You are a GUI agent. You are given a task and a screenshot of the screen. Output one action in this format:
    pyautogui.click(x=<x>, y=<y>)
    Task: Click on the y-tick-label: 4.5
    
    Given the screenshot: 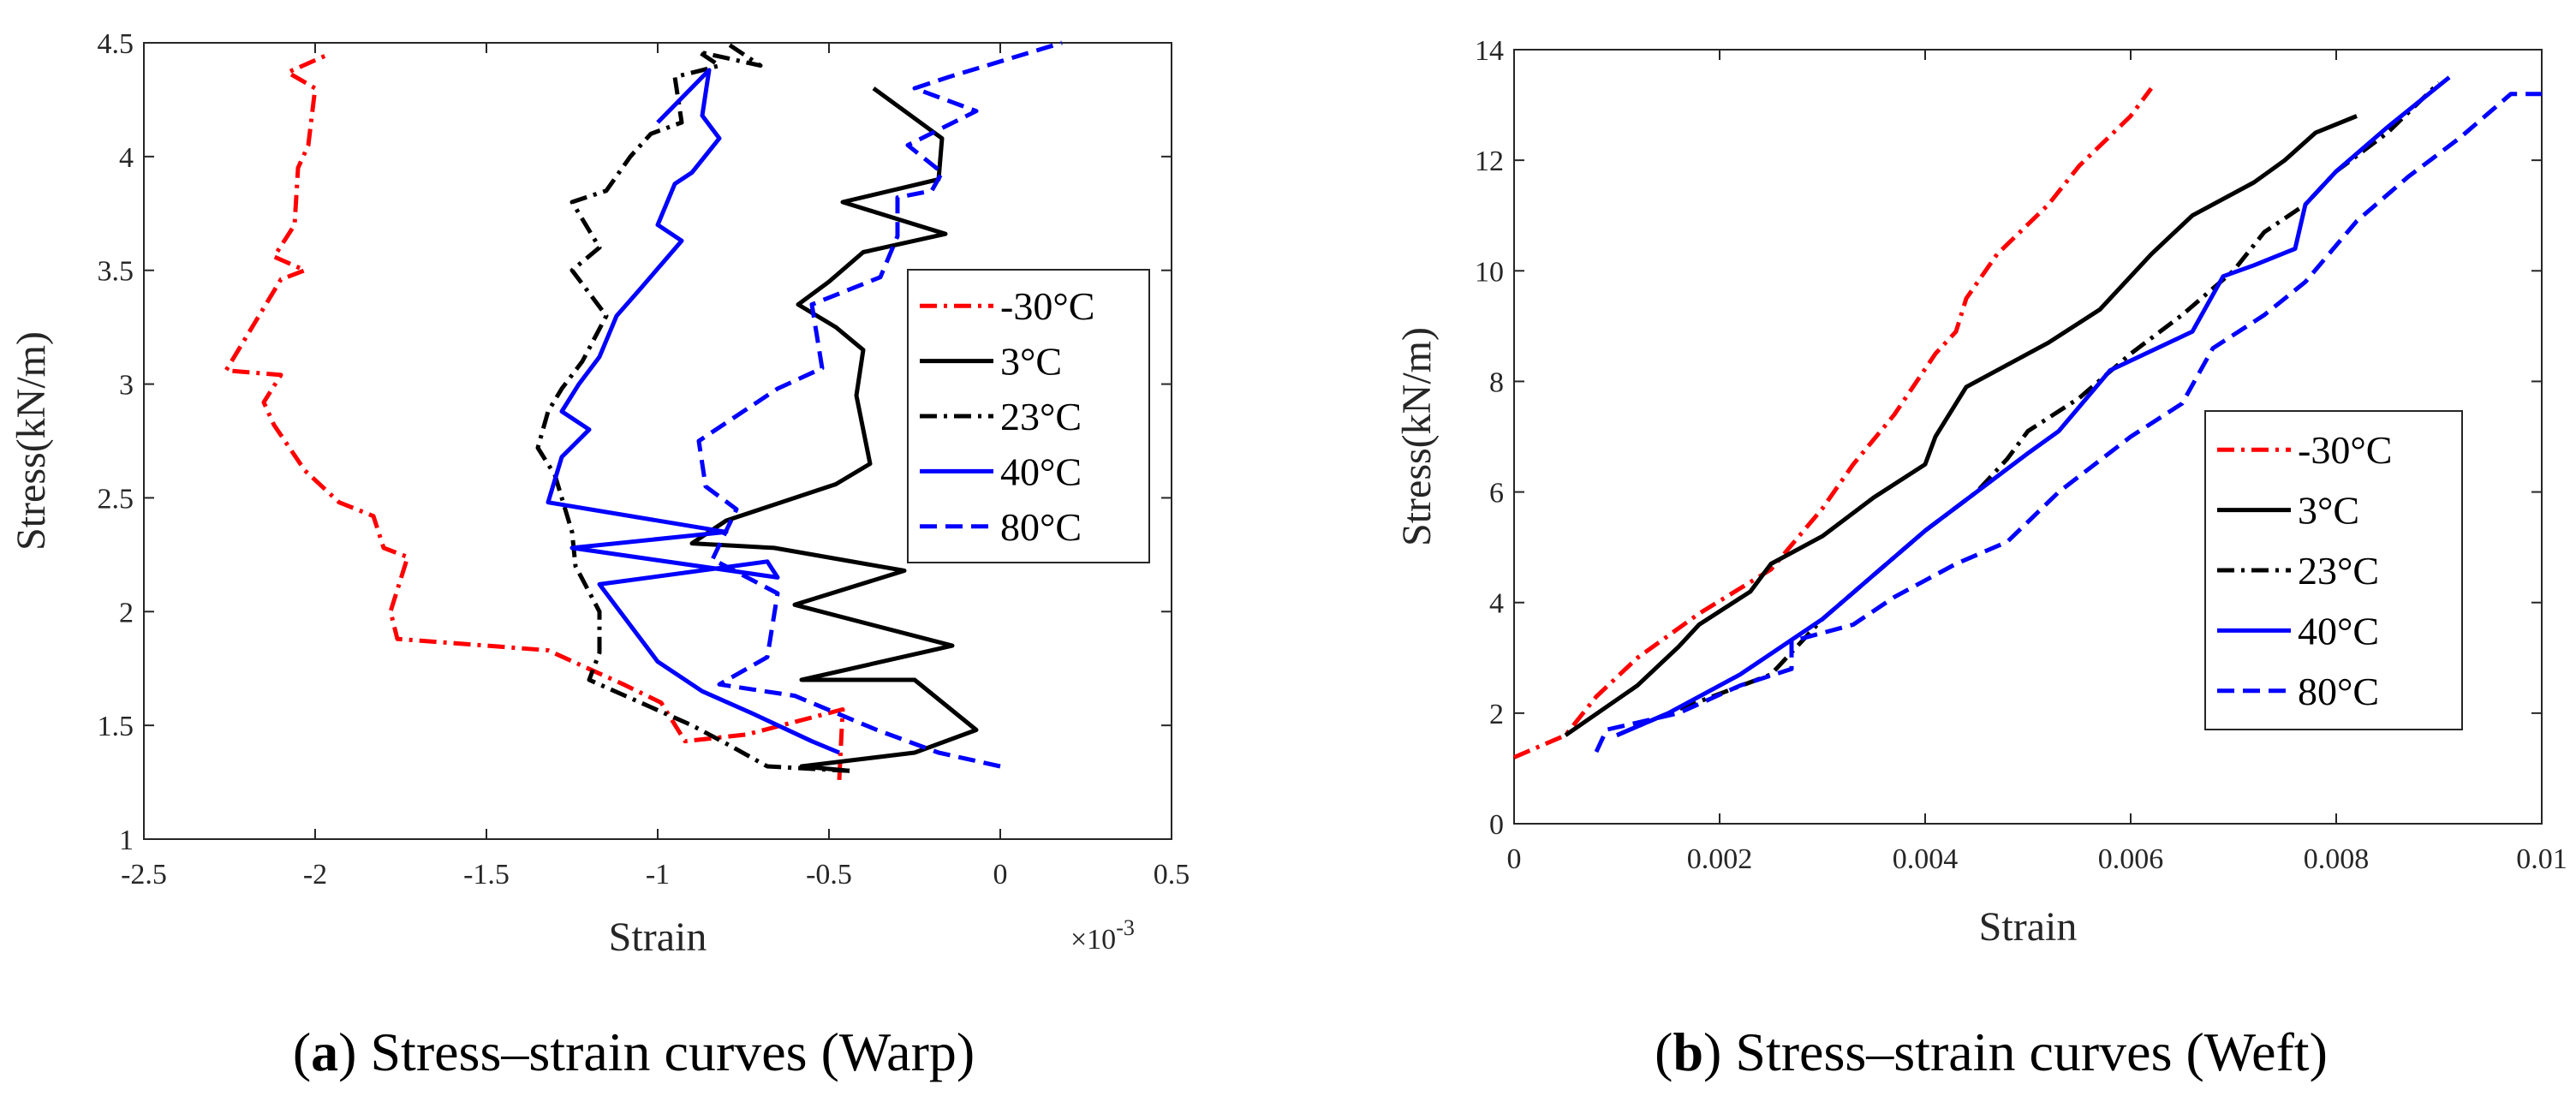 What is the action you would take?
    pyautogui.click(x=116, y=44)
    